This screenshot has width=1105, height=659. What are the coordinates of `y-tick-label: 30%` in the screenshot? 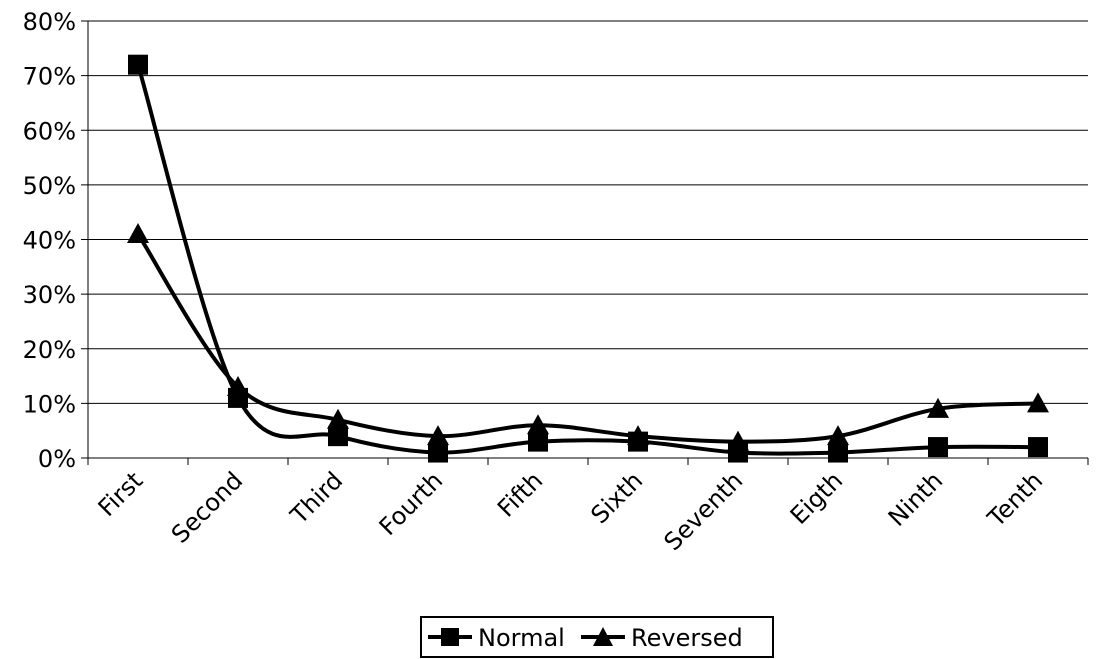 It's located at (49, 295).